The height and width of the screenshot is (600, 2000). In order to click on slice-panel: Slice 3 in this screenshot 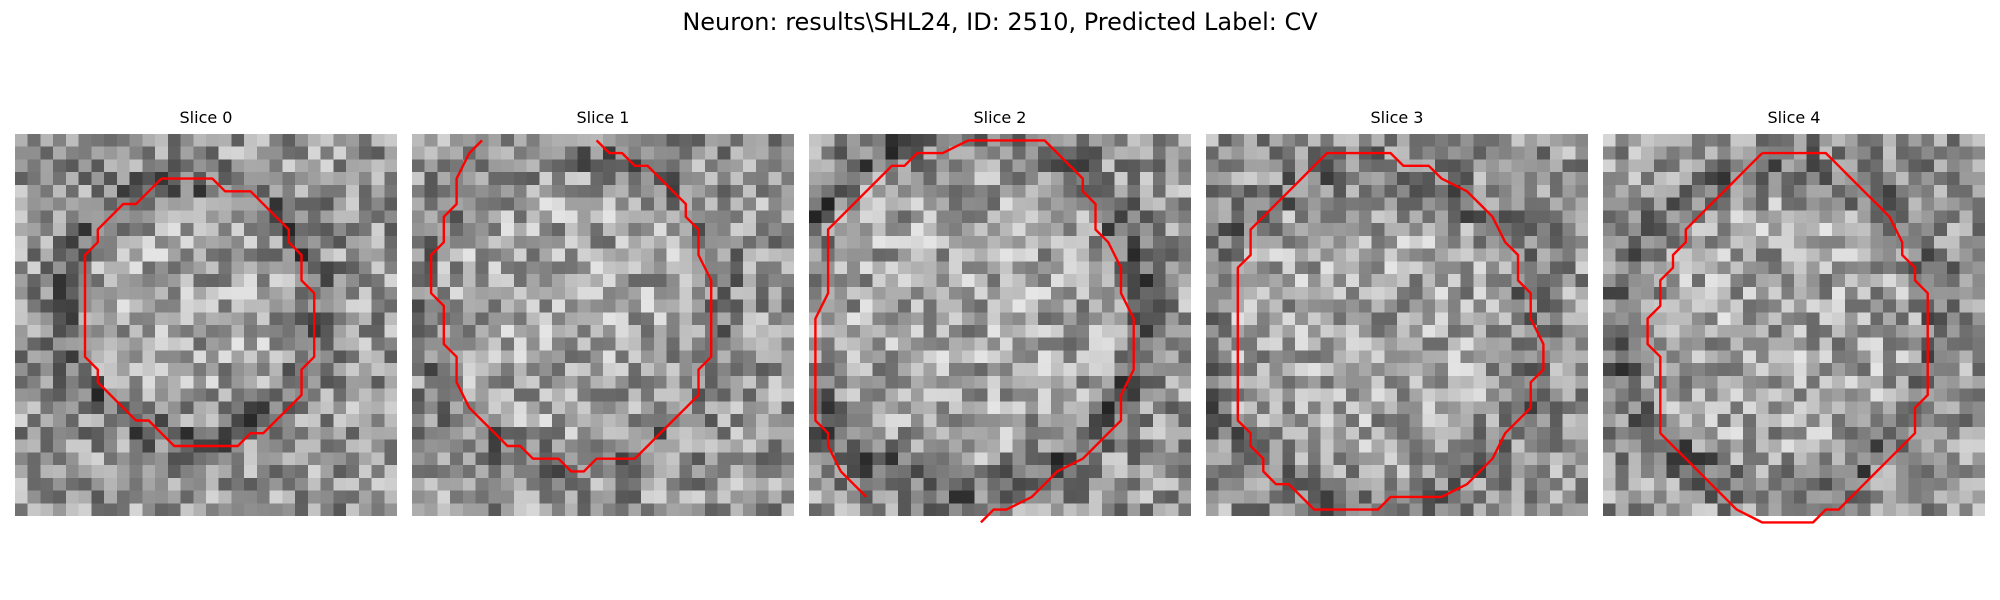, I will do `click(1397, 312)`.